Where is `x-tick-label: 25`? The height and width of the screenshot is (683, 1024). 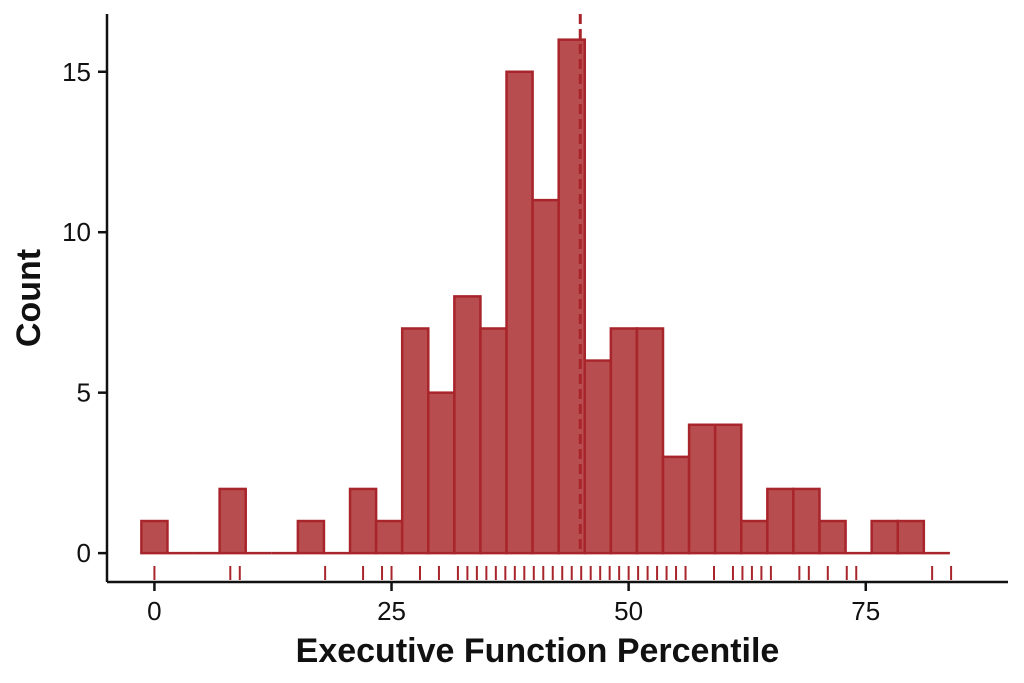 x-tick-label: 25 is located at coordinates (391, 611).